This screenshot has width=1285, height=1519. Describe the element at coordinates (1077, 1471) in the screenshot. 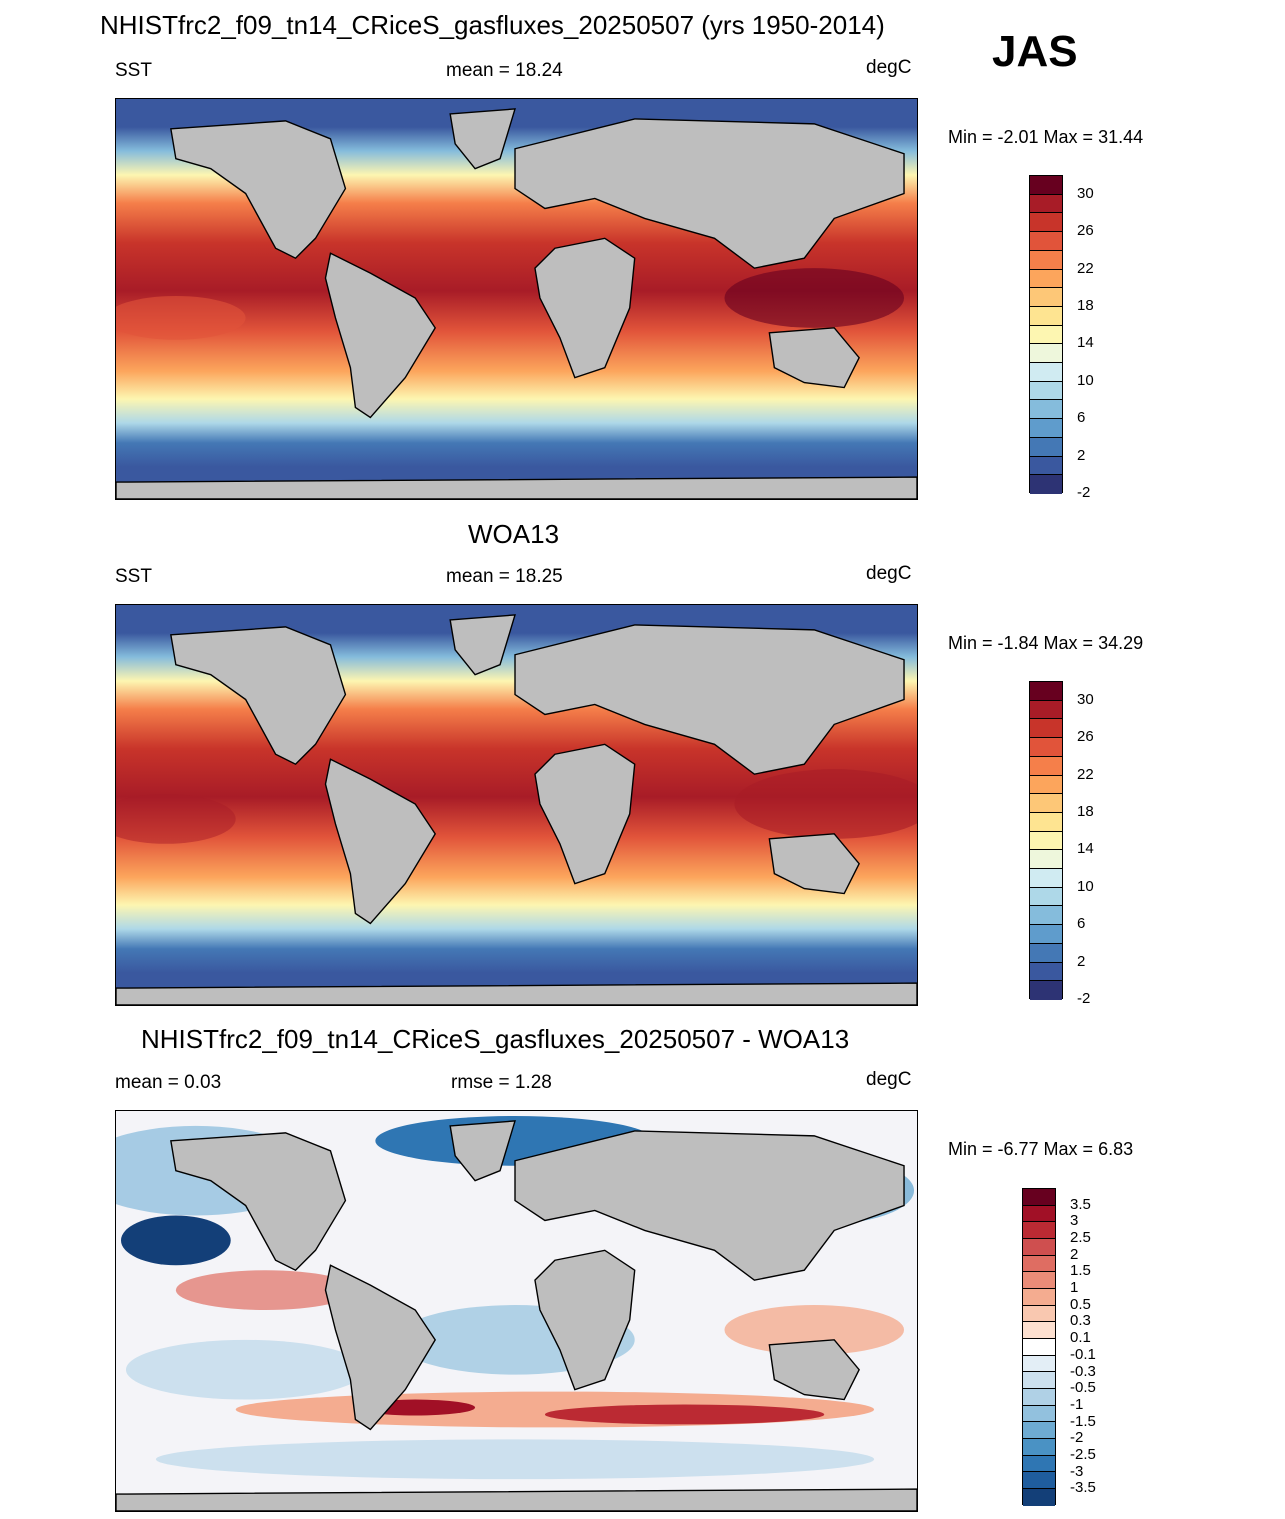

I see `colorbar-label: -3` at that location.